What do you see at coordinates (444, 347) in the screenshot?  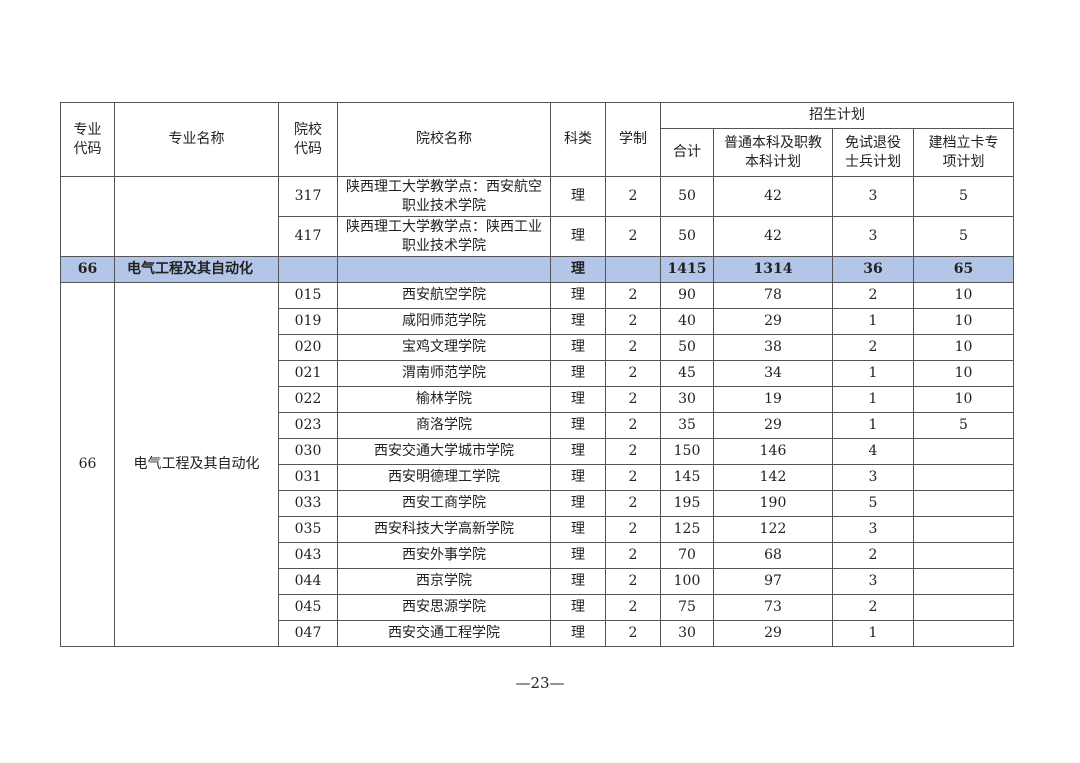 I see `school-name-cell: 宝鸡文理学院` at bounding box center [444, 347].